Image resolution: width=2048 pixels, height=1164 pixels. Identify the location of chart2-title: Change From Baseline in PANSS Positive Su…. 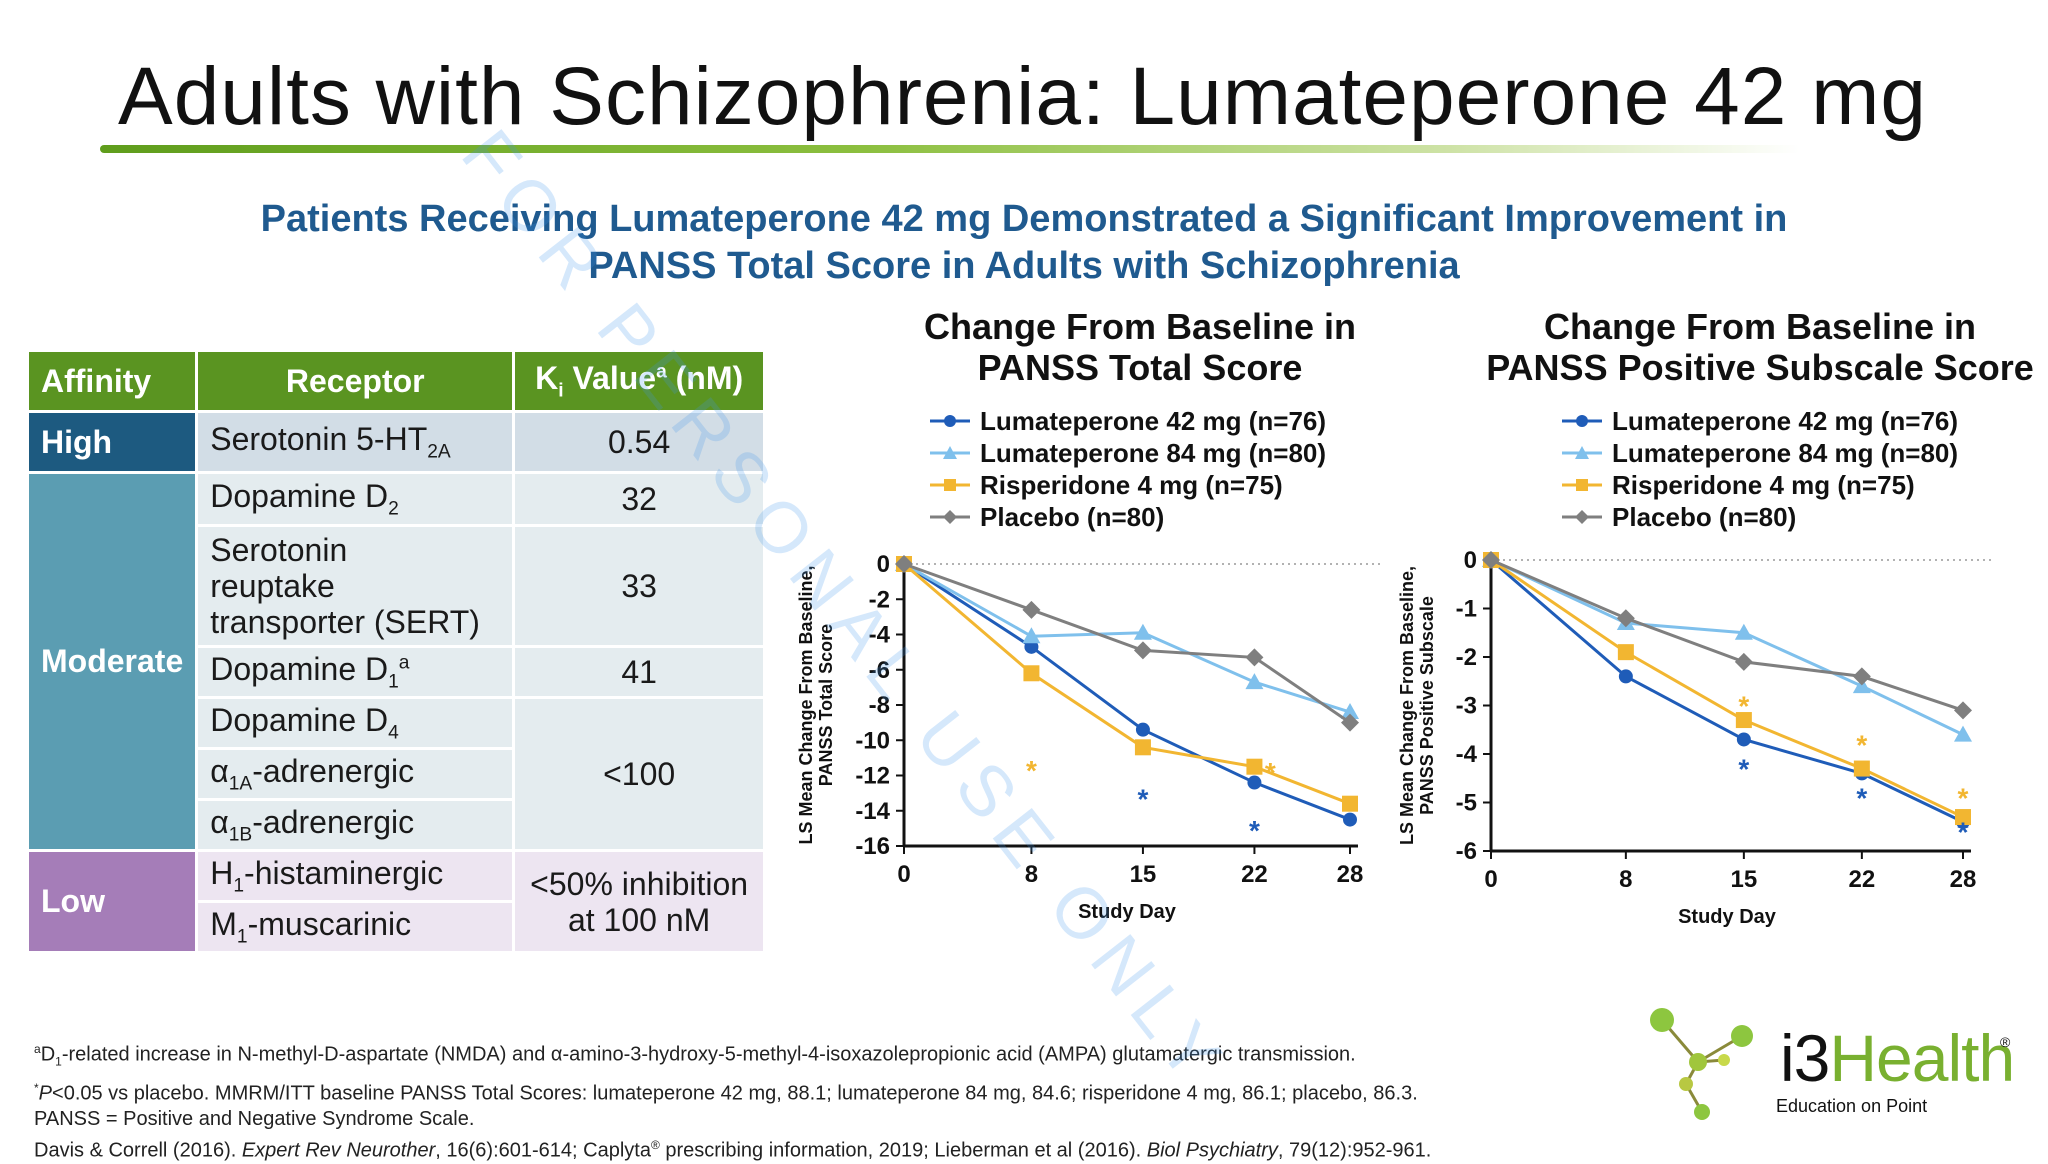
(1760, 347).